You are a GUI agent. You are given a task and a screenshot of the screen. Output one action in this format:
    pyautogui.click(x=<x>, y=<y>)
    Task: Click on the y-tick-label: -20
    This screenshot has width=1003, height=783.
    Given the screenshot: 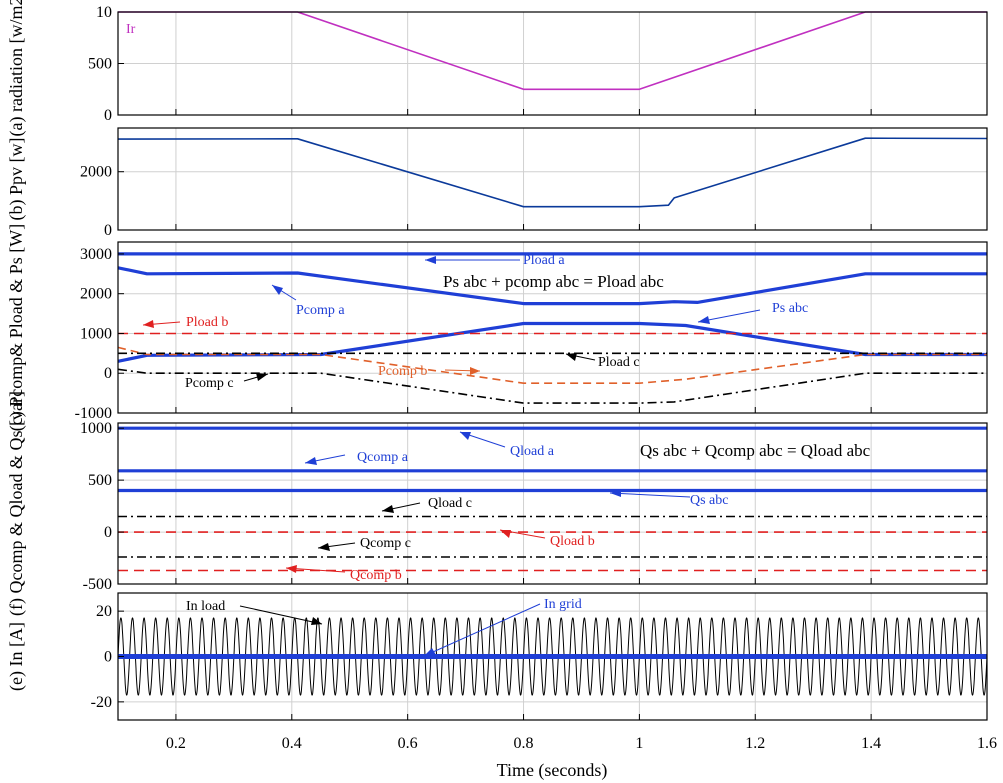 What is the action you would take?
    pyautogui.click(x=101, y=702)
    